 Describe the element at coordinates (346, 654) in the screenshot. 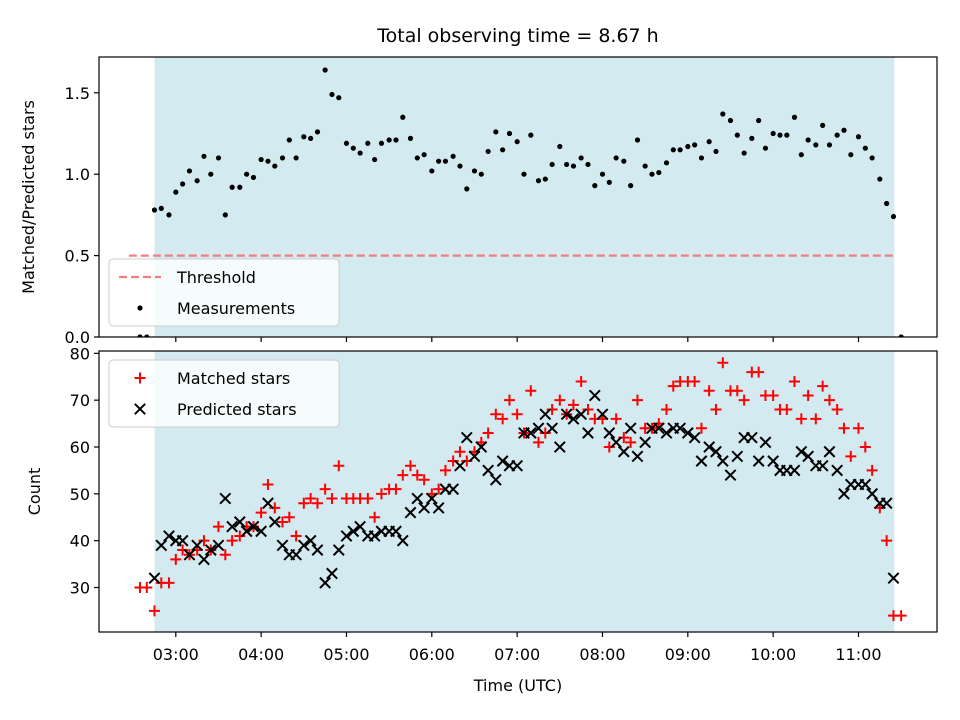

I see `x-tick-label: 05:00` at that location.